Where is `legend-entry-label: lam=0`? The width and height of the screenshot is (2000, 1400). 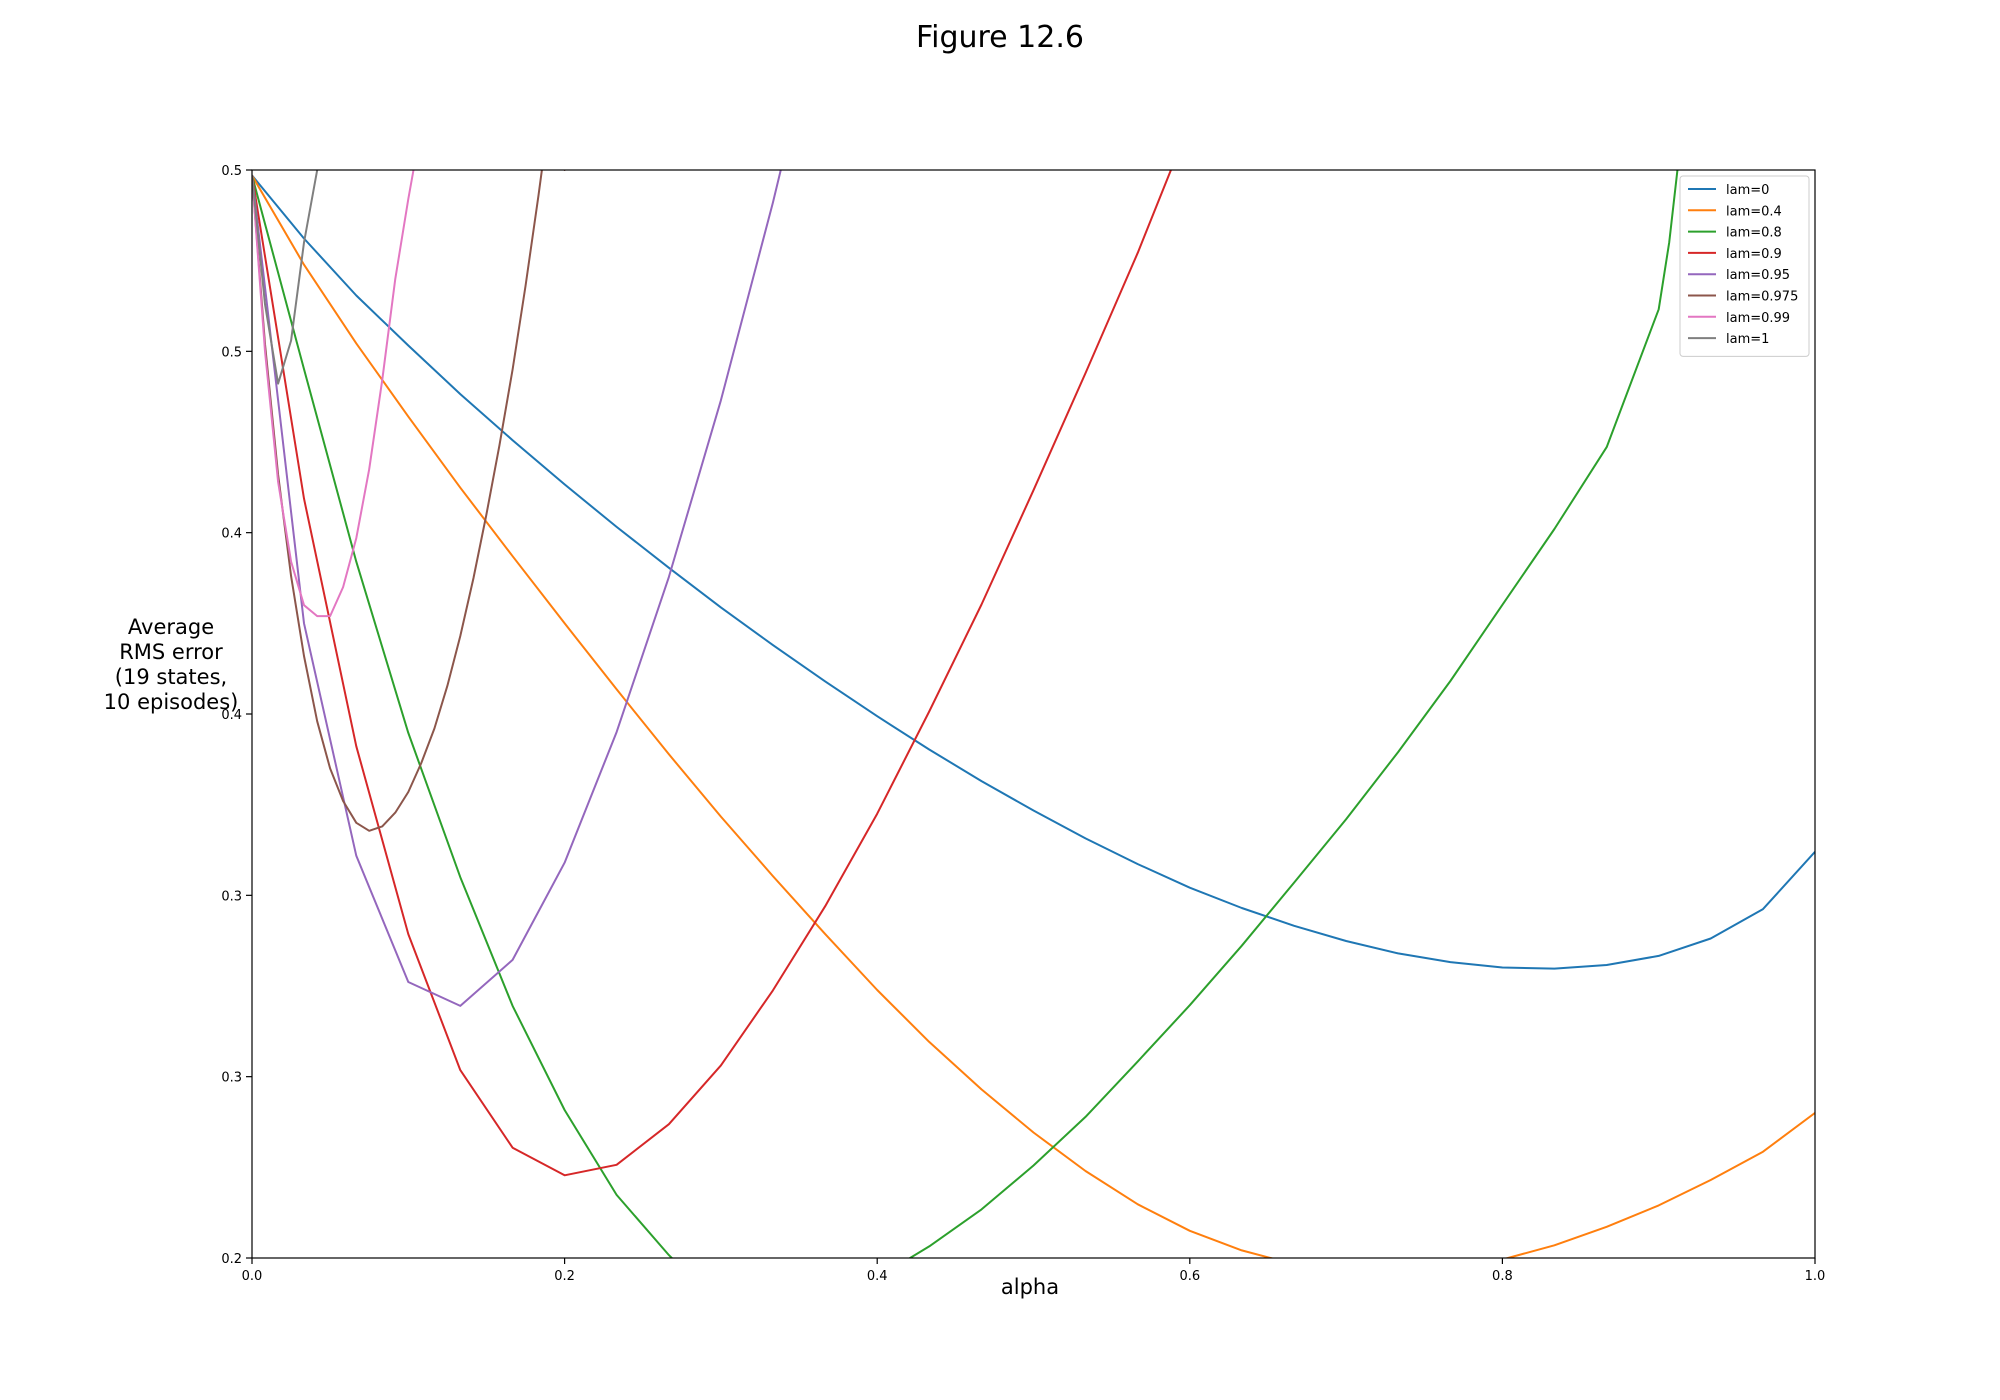 legend-entry-label: lam=0 is located at coordinates (1747, 190).